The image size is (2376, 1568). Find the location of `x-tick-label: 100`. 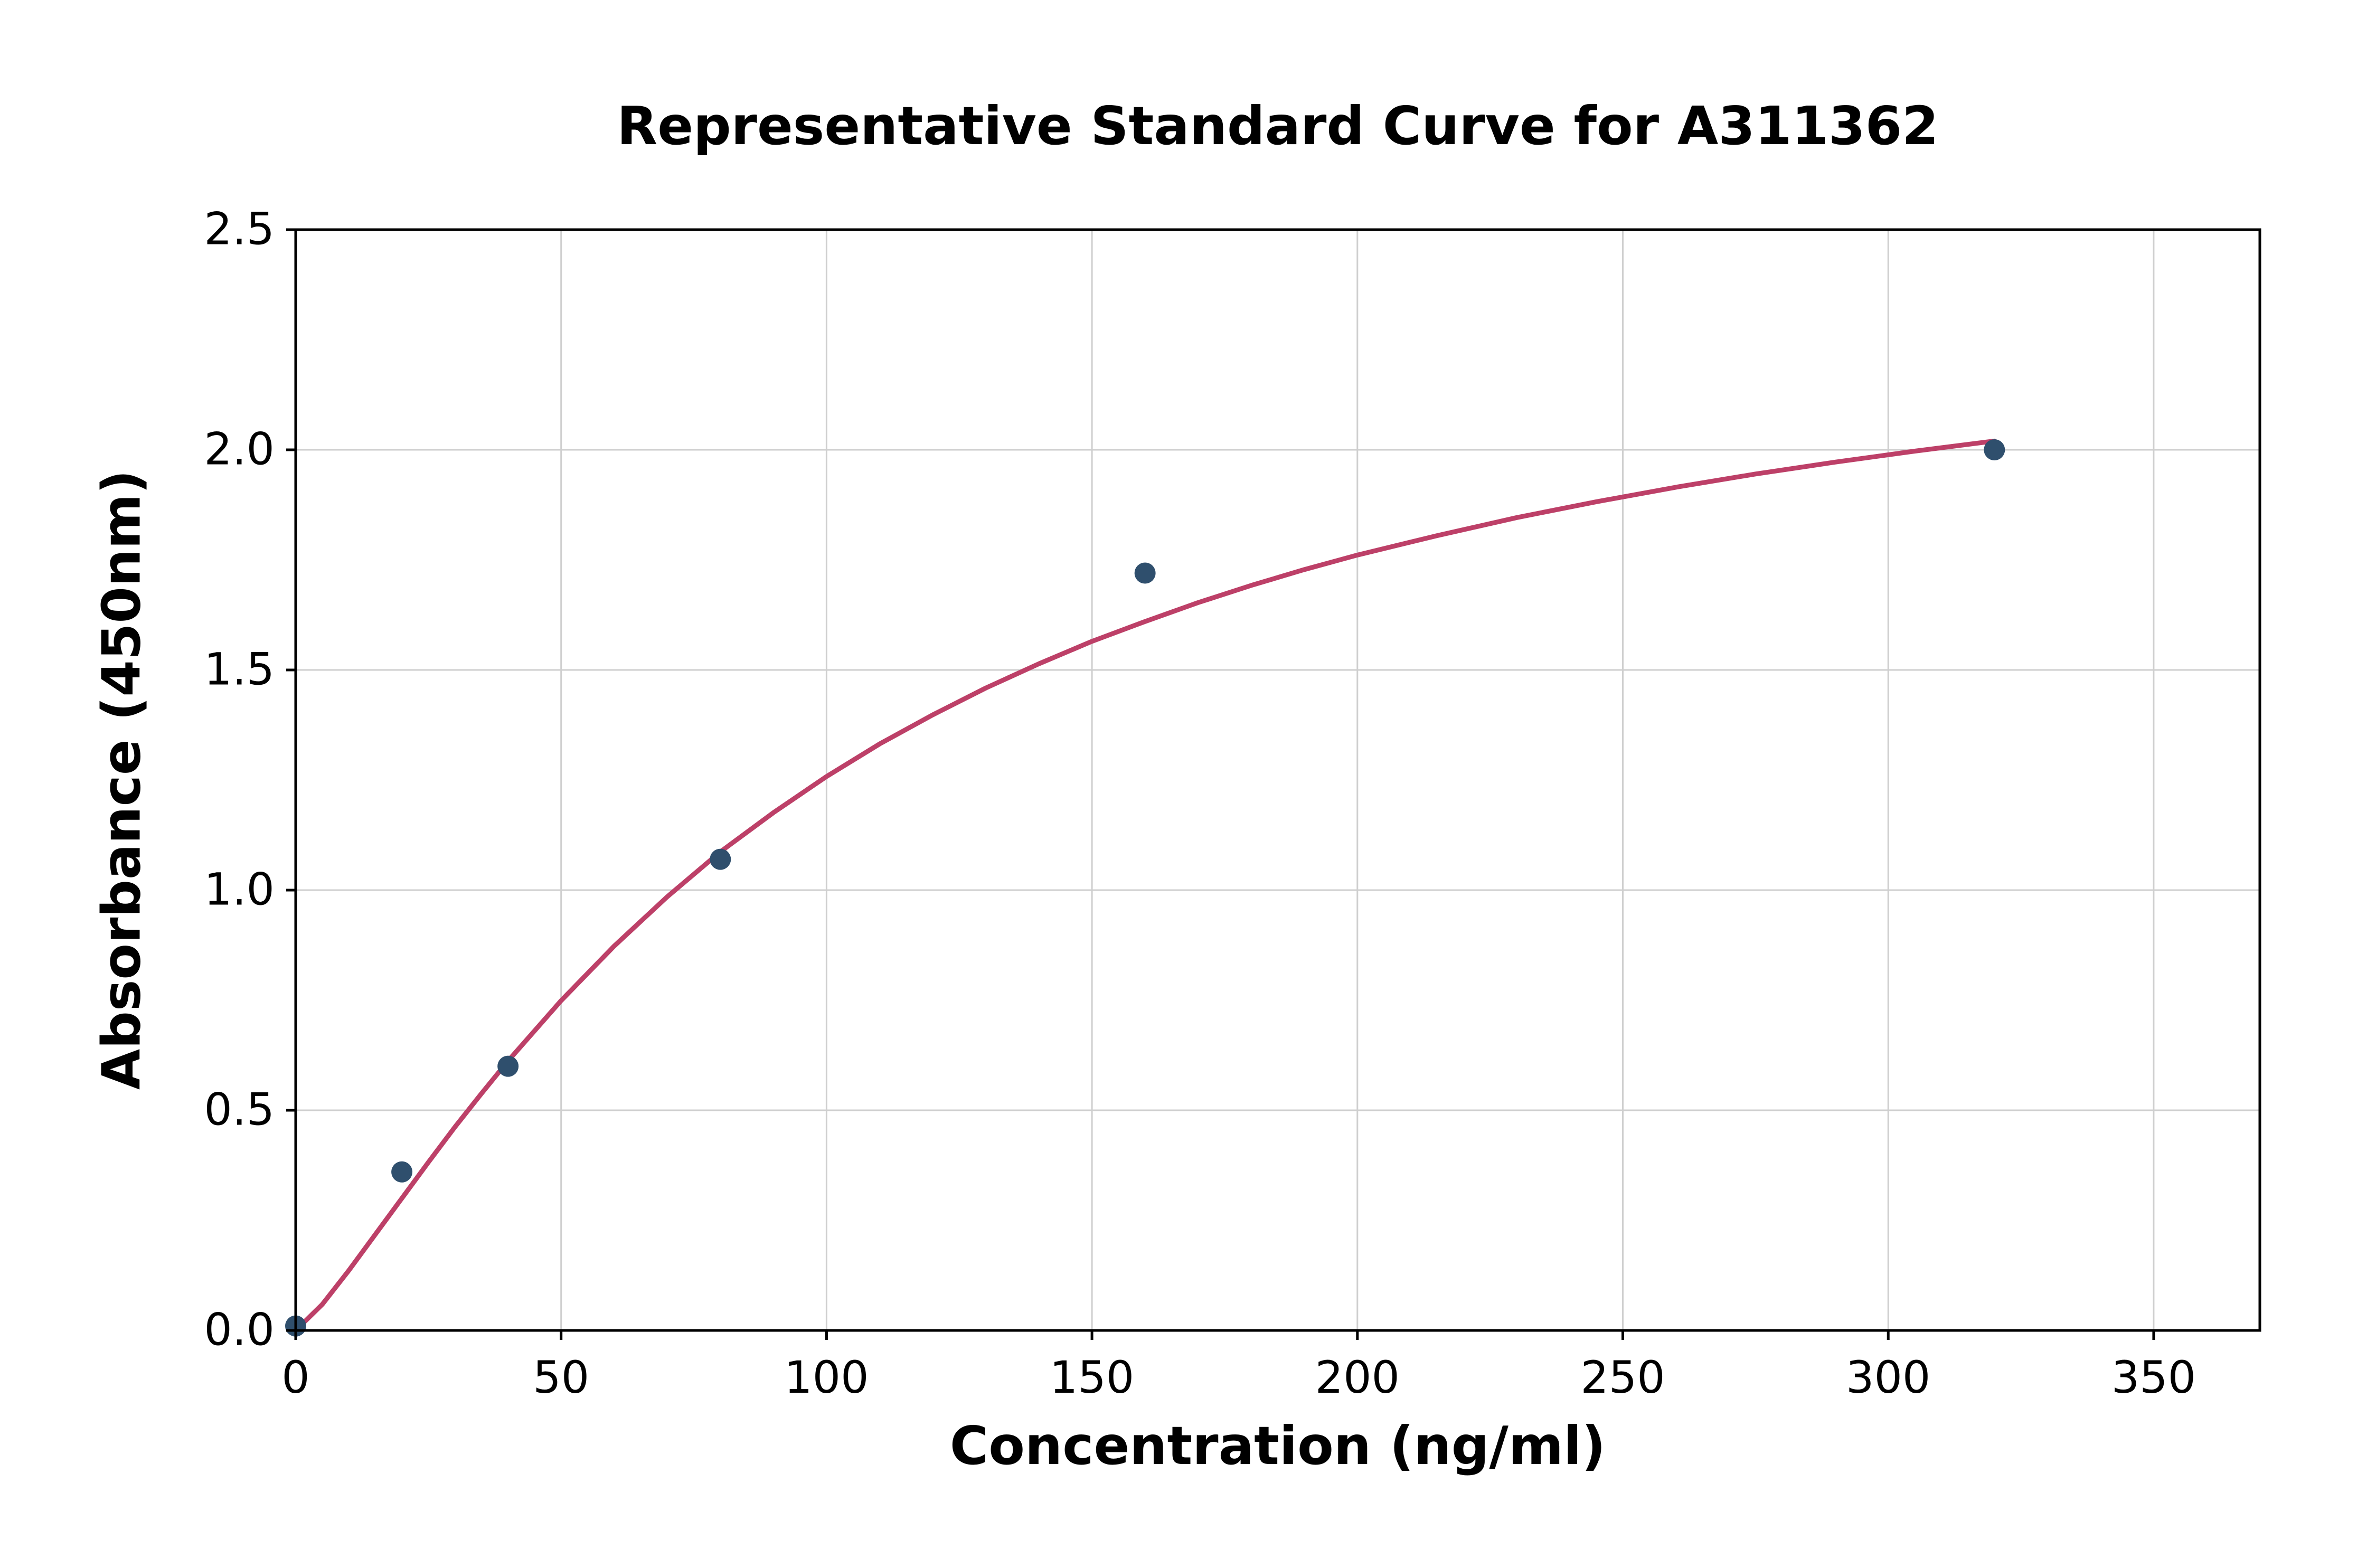

x-tick-label: 100 is located at coordinates (827, 1377).